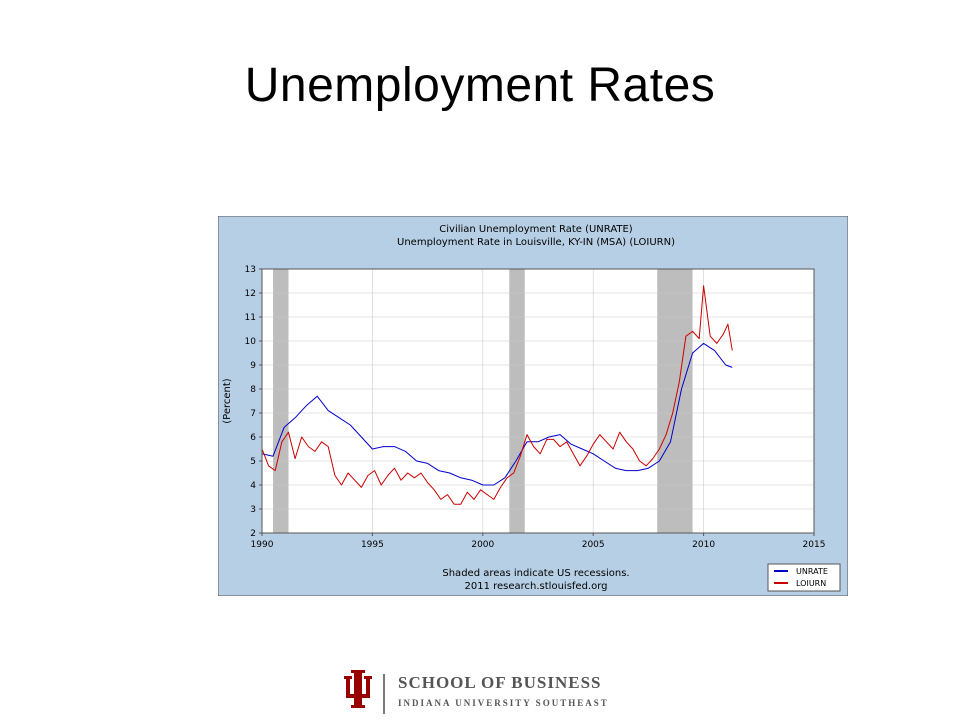  I want to click on recession-note: Shaded areas indicate US recessions., so click(535, 573).